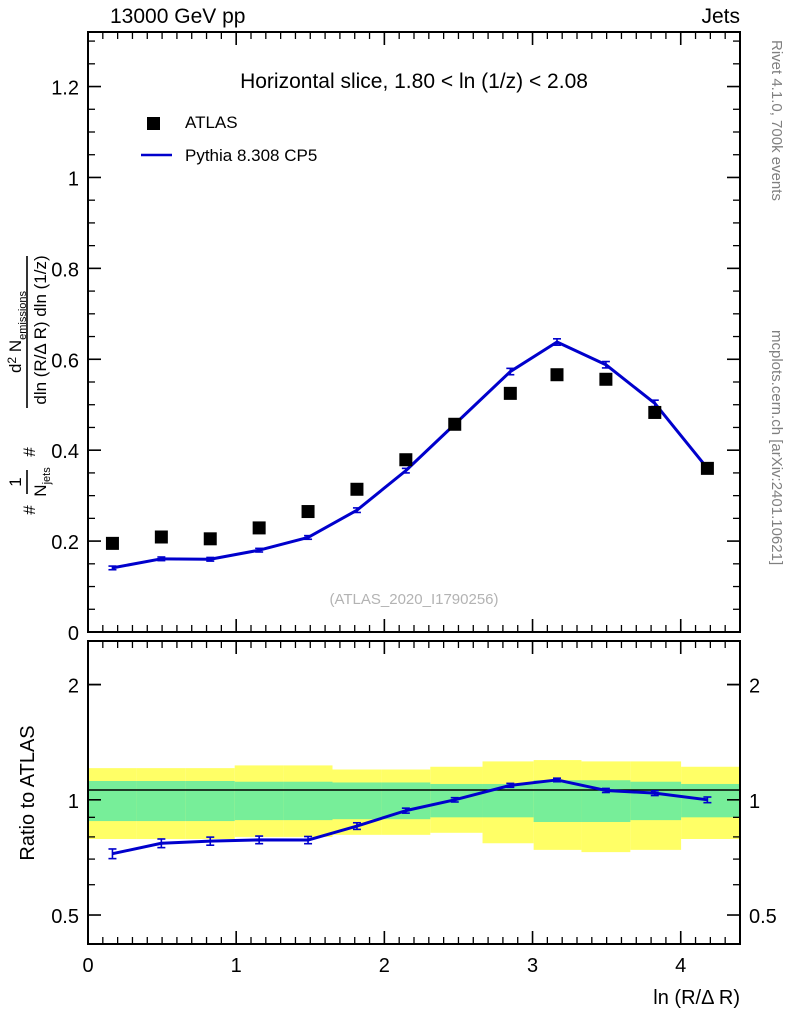  Describe the element at coordinates (720, 16) in the screenshot. I see `header-process-label: Jets` at that location.